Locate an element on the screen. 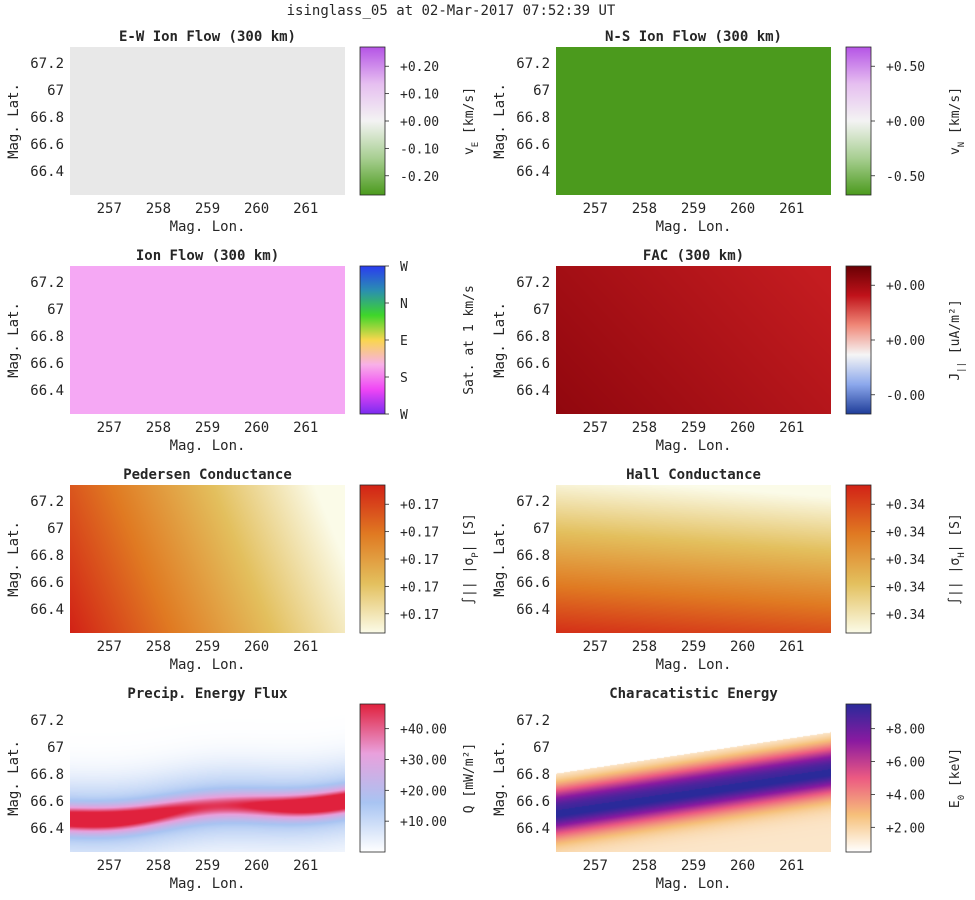  colorbar-label: J|| [uA/m²] is located at coordinates (957, 339).